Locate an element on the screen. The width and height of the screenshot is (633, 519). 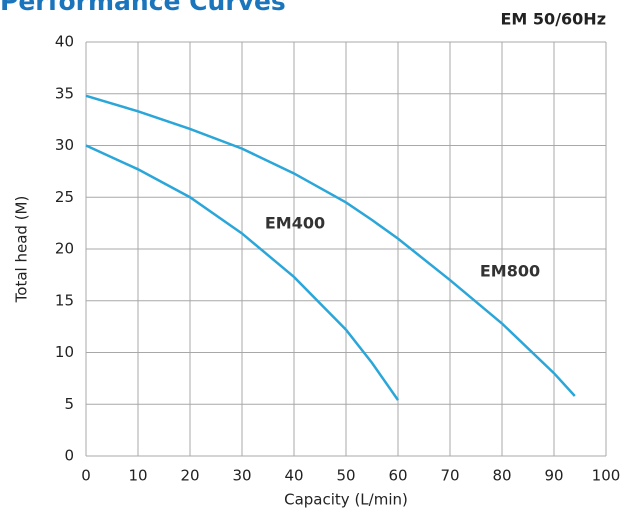
y-tick-label: 30 is located at coordinates (64, 145).